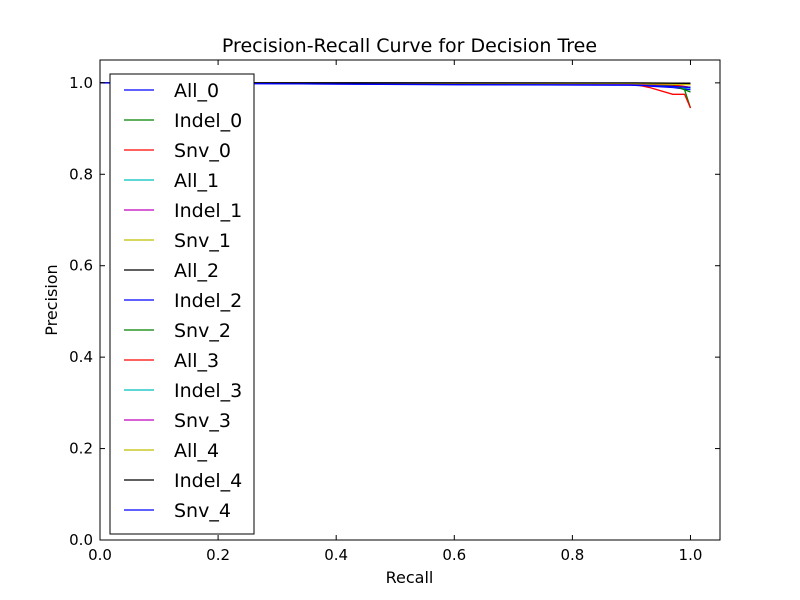 Image resolution: width=800 pixels, height=600 pixels. I want to click on legend-label: Indel_0, so click(208, 121).